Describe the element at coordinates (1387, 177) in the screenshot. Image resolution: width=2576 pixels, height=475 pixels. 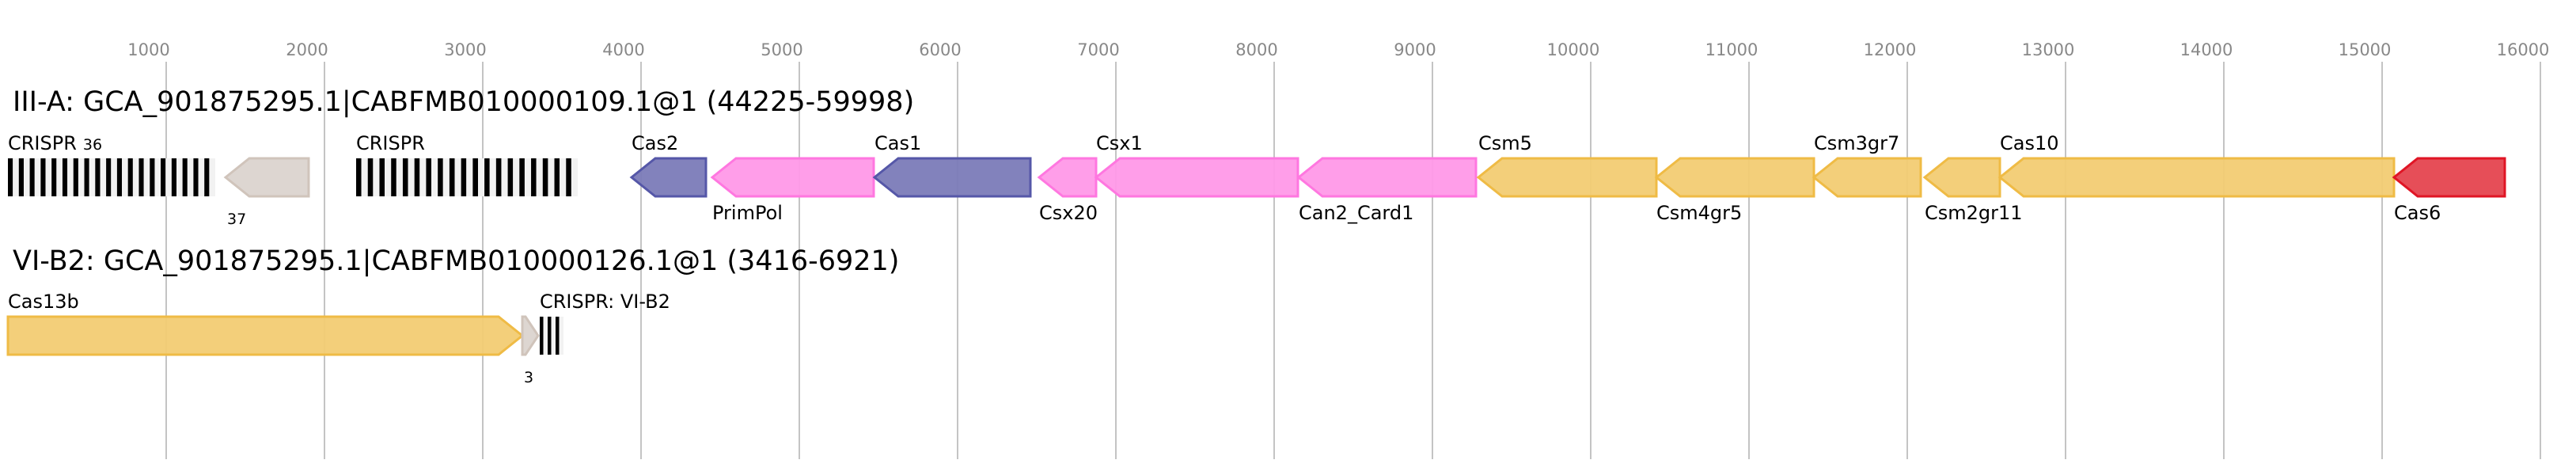
I see `gene-arrow-can2_card1` at that location.